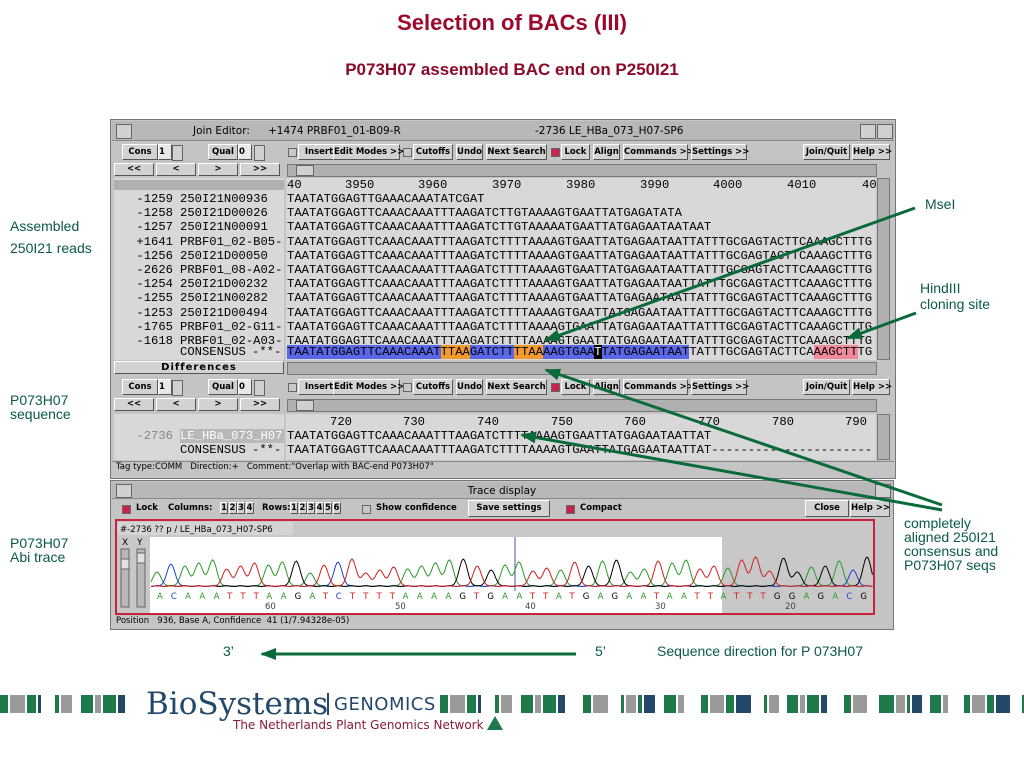  What do you see at coordinates (512, 69) in the screenshot?
I see `slide-subtitle: P073H07 assembled BAC end on P250I21` at bounding box center [512, 69].